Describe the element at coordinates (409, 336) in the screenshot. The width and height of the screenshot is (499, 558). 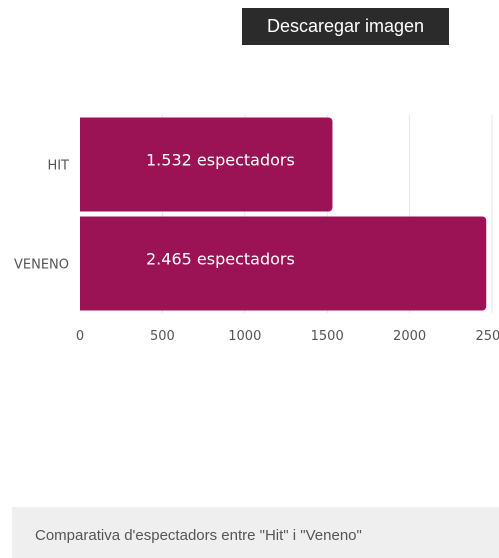
I see `x-tick-label: 2000` at that location.